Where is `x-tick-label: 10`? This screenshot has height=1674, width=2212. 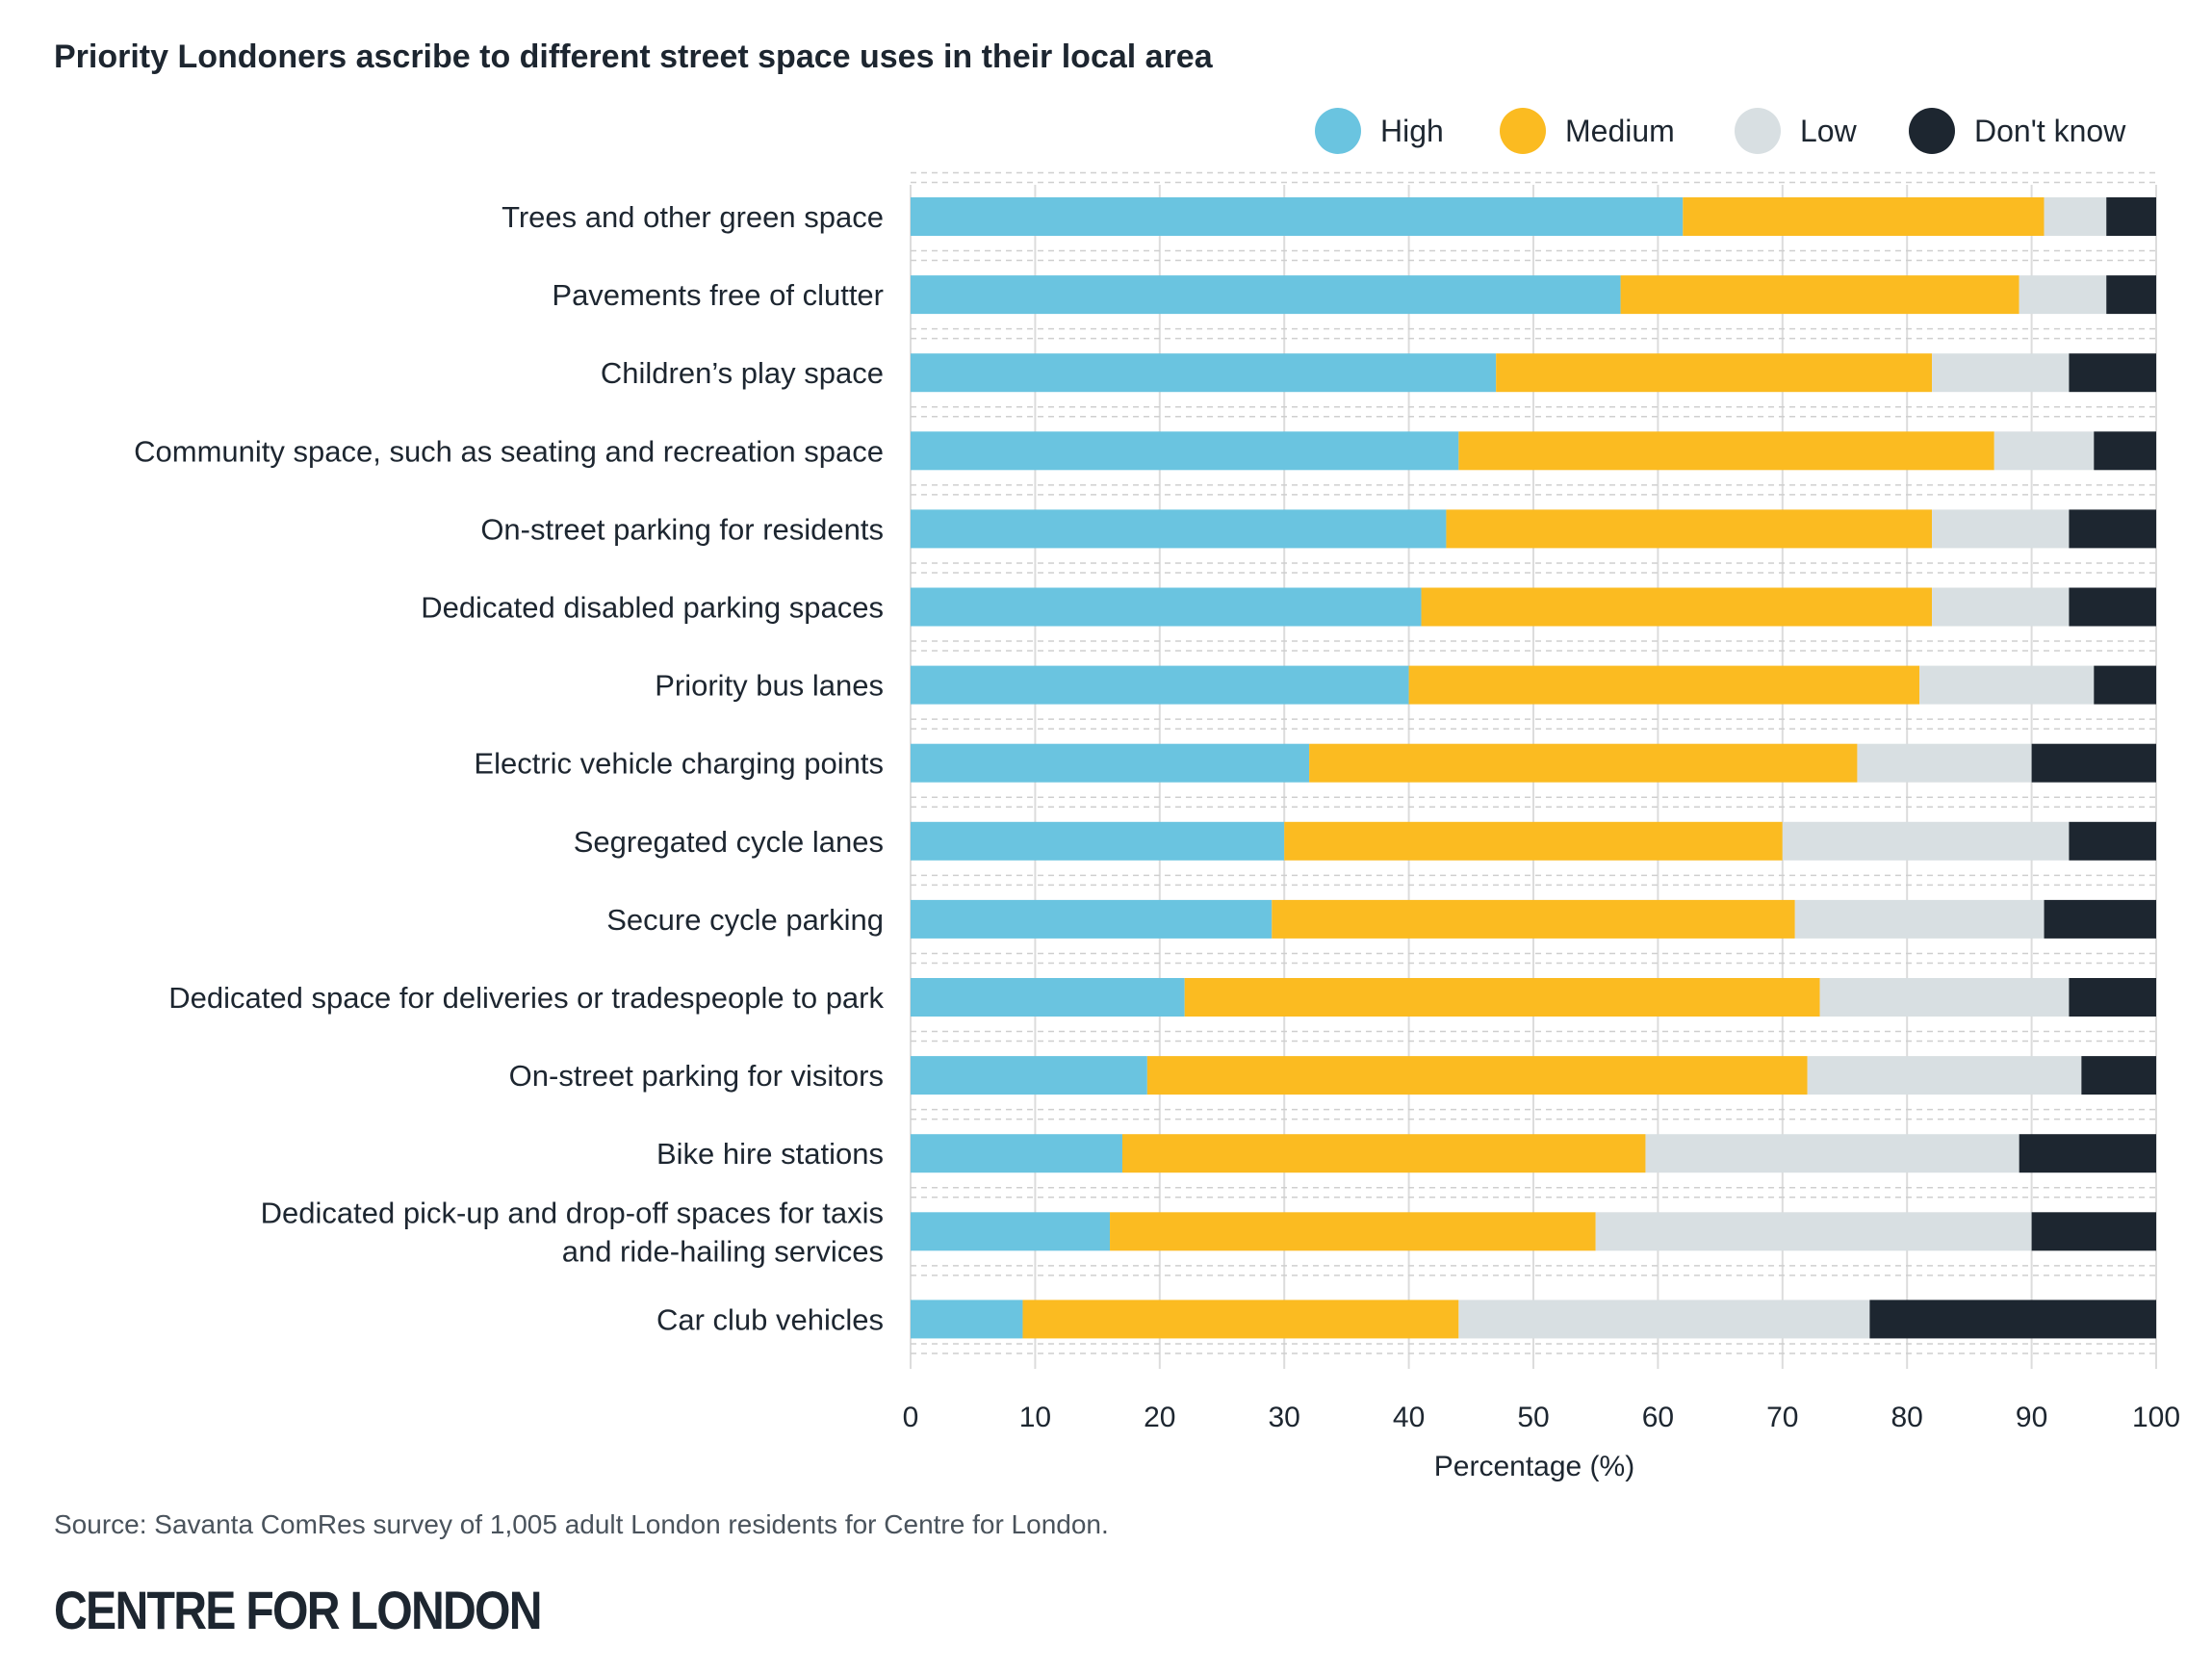
x-tick-label: 10 is located at coordinates (1035, 1417).